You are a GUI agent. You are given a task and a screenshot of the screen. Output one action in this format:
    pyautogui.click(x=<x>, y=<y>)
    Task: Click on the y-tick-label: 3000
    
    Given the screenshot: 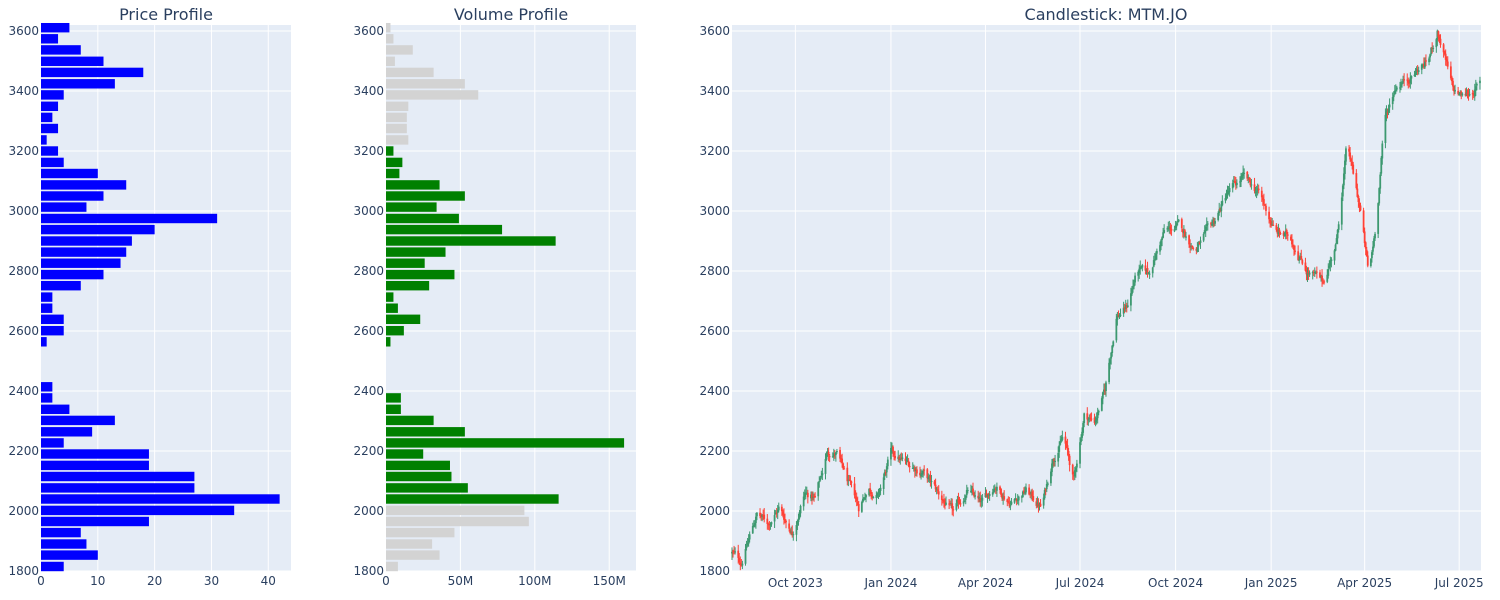 What is the action you would take?
    pyautogui.click(x=23, y=211)
    